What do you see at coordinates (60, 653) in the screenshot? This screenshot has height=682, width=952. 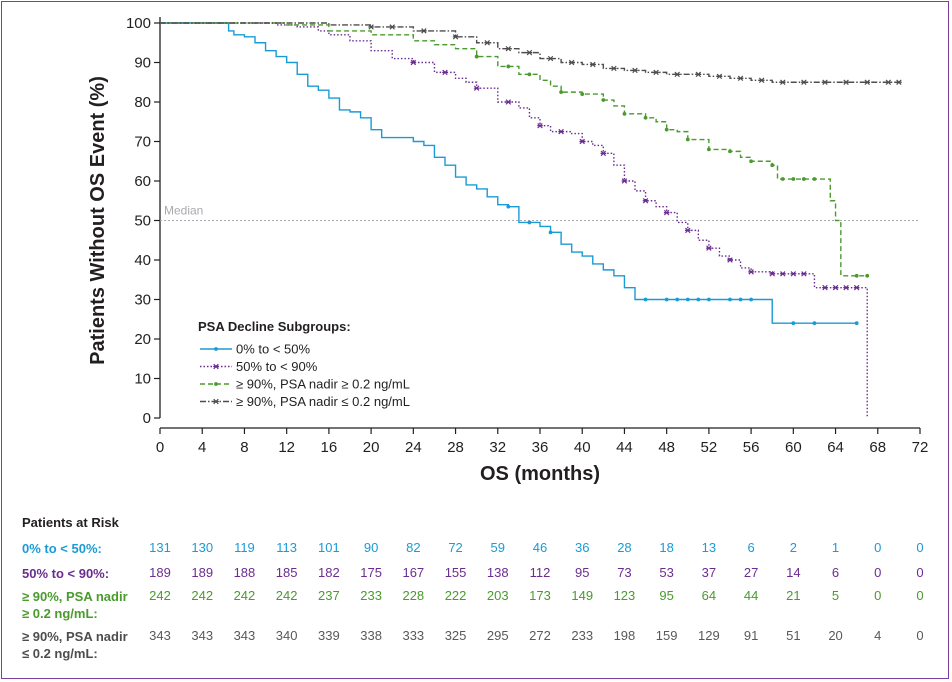 I see `risk-row-label-line: ≤ 0.2 ng/mL:` at bounding box center [60, 653].